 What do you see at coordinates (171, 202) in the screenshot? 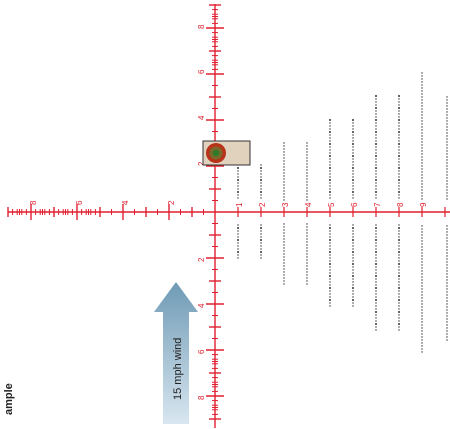
I see `h-left-label: 2` at bounding box center [171, 202].